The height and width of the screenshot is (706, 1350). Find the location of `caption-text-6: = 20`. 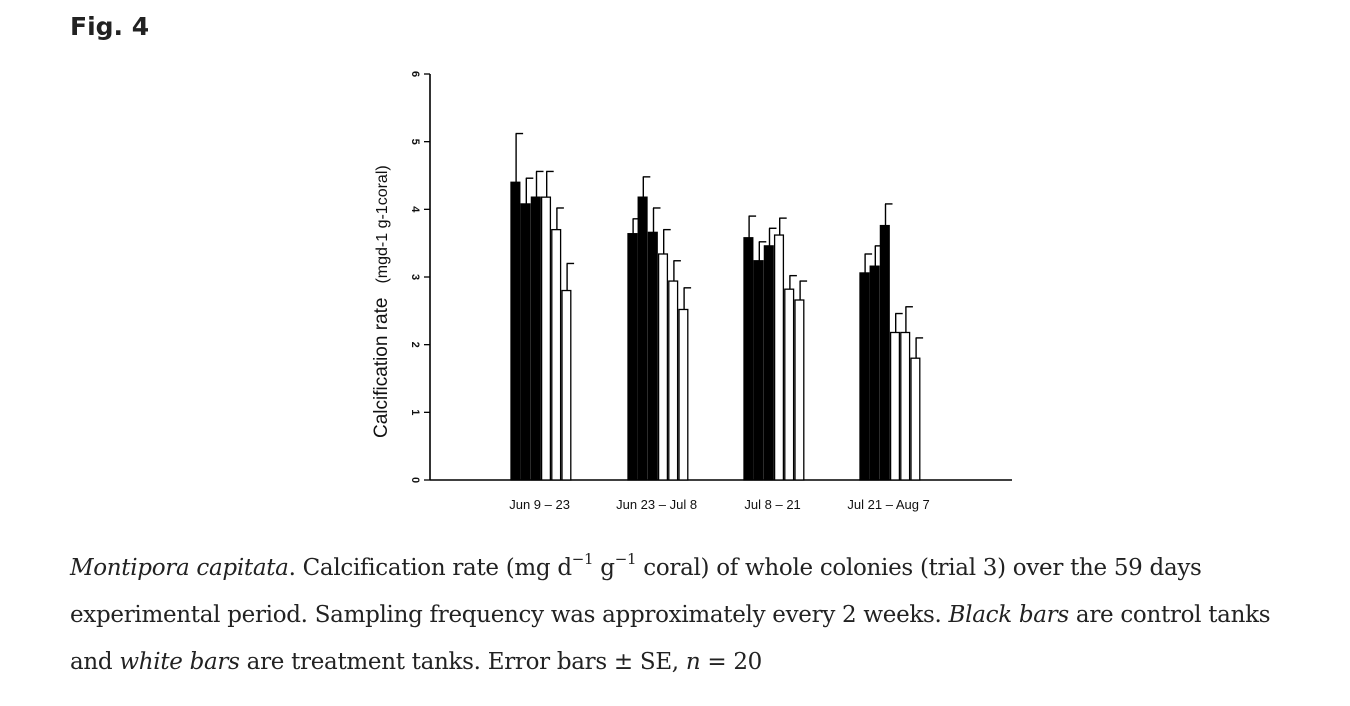

caption-text-6: = 20 is located at coordinates (731, 662).